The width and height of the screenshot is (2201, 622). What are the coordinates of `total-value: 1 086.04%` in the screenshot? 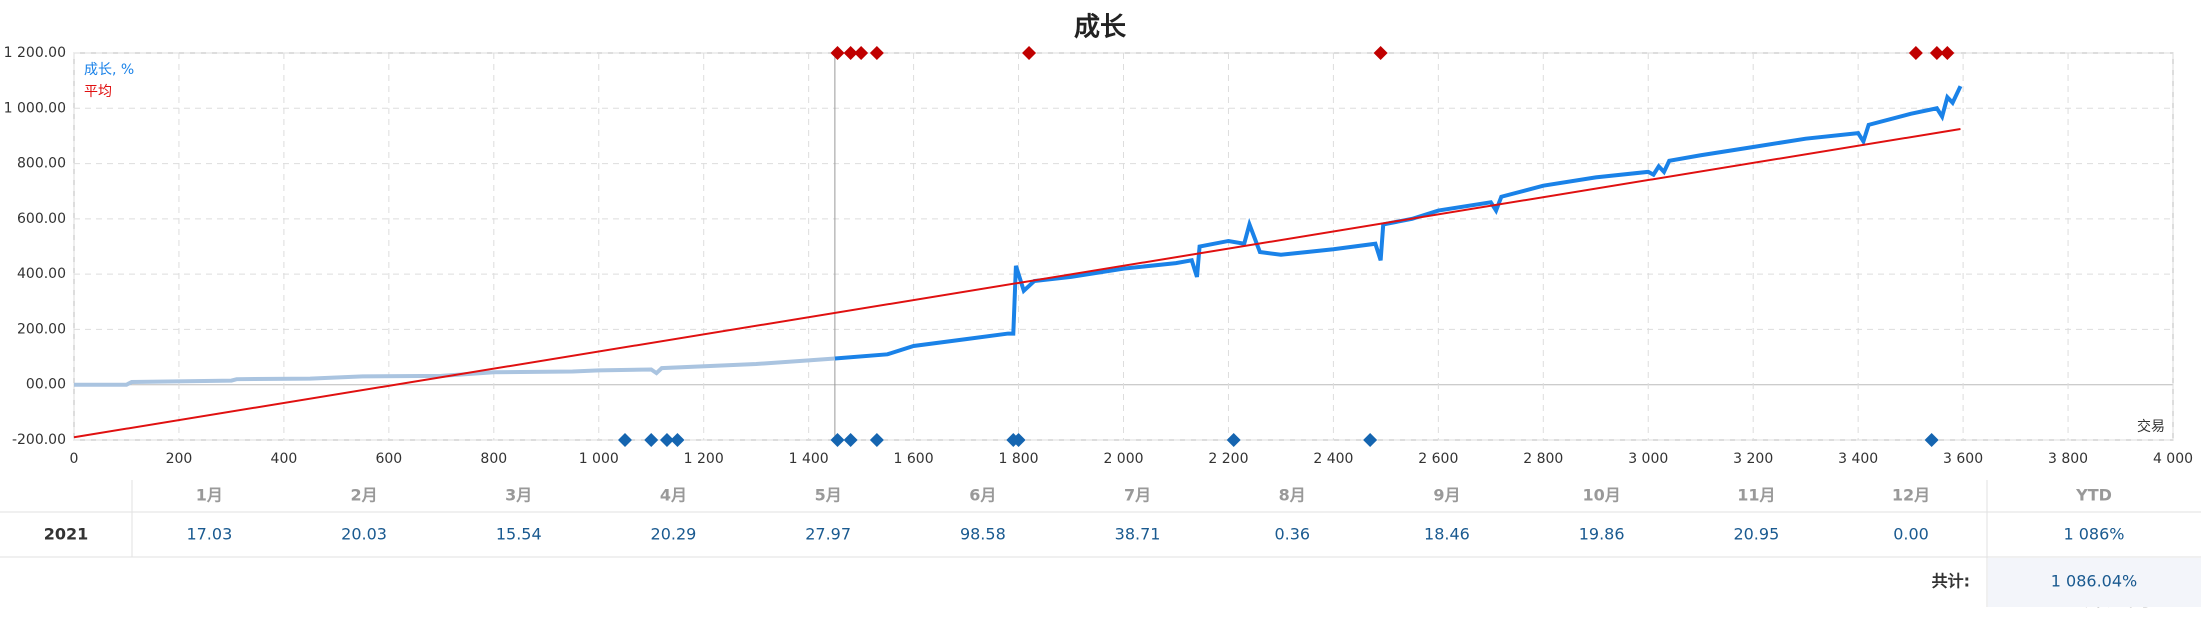 It's located at (2094, 581).